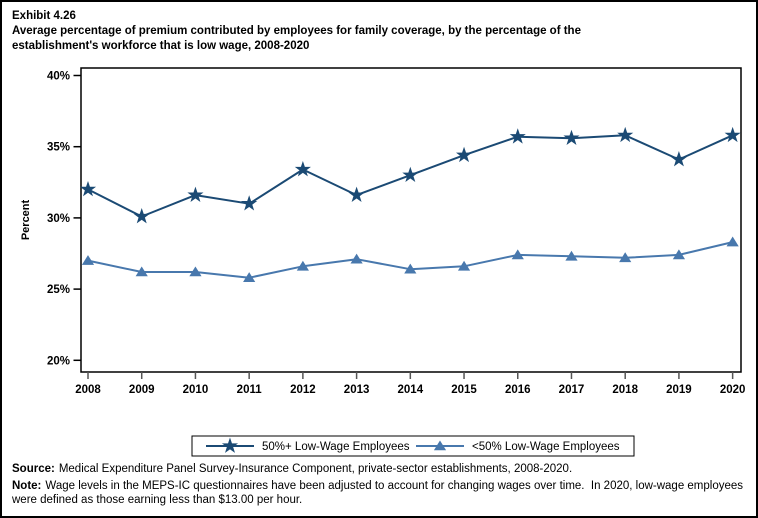 This screenshot has width=758, height=518. Describe the element at coordinates (572, 390) in the screenshot. I see `x-tick-label: 2017` at that location.